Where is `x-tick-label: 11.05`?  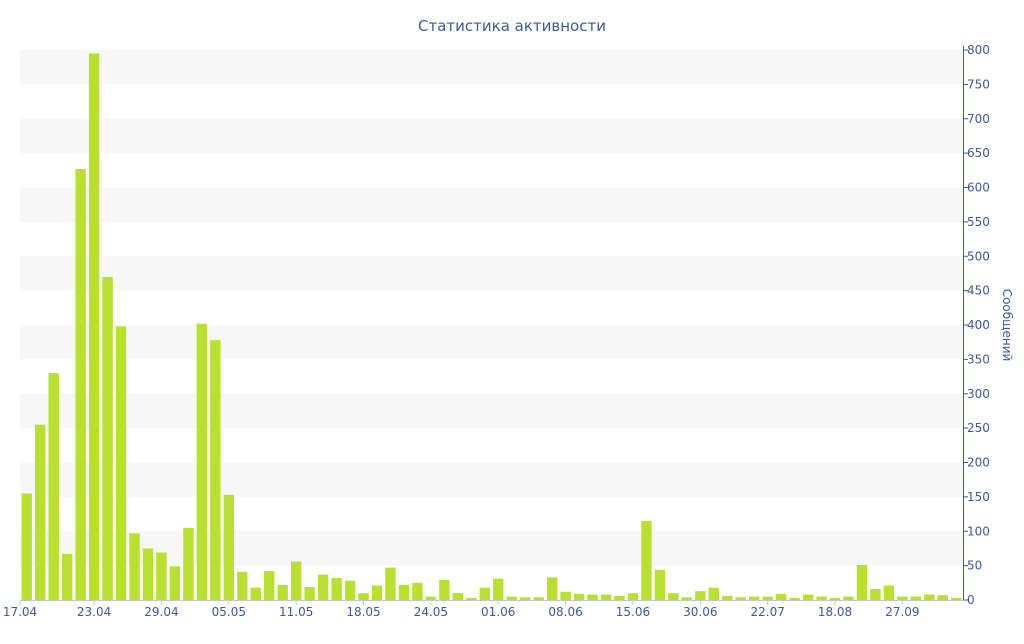 x-tick-label: 11.05 is located at coordinates (296, 612).